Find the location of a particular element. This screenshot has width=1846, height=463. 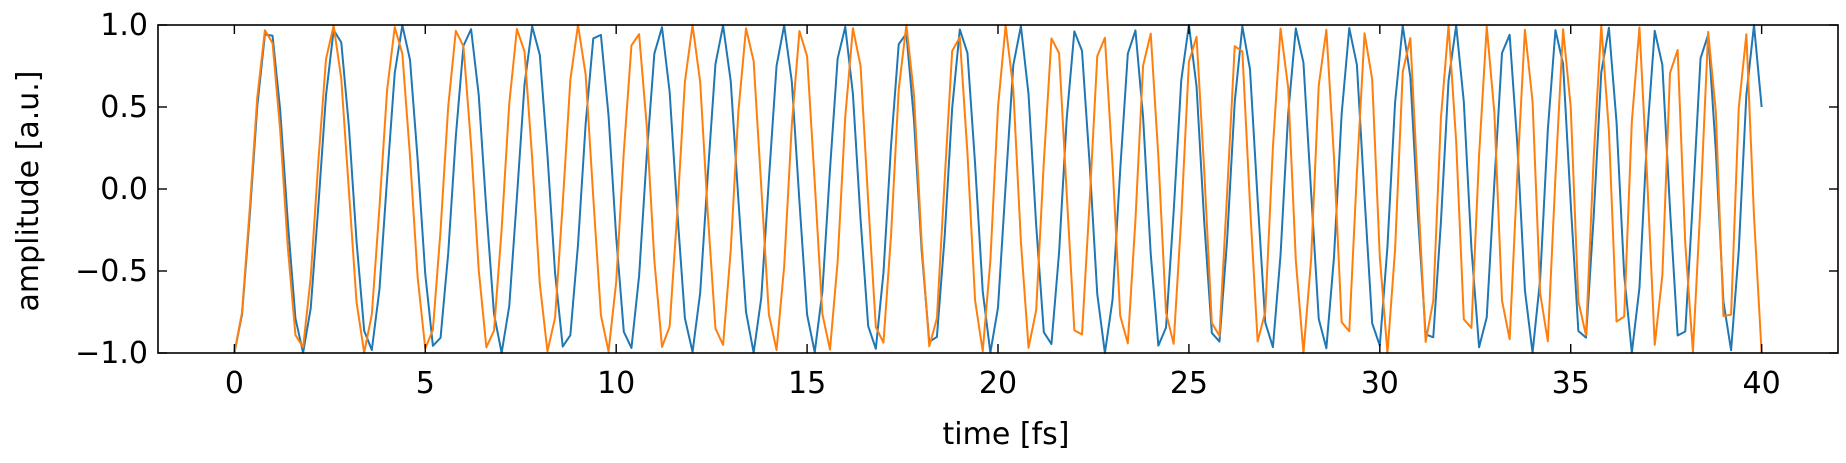

y-axis-title: amplitude [a.u.] is located at coordinates (28, 190).